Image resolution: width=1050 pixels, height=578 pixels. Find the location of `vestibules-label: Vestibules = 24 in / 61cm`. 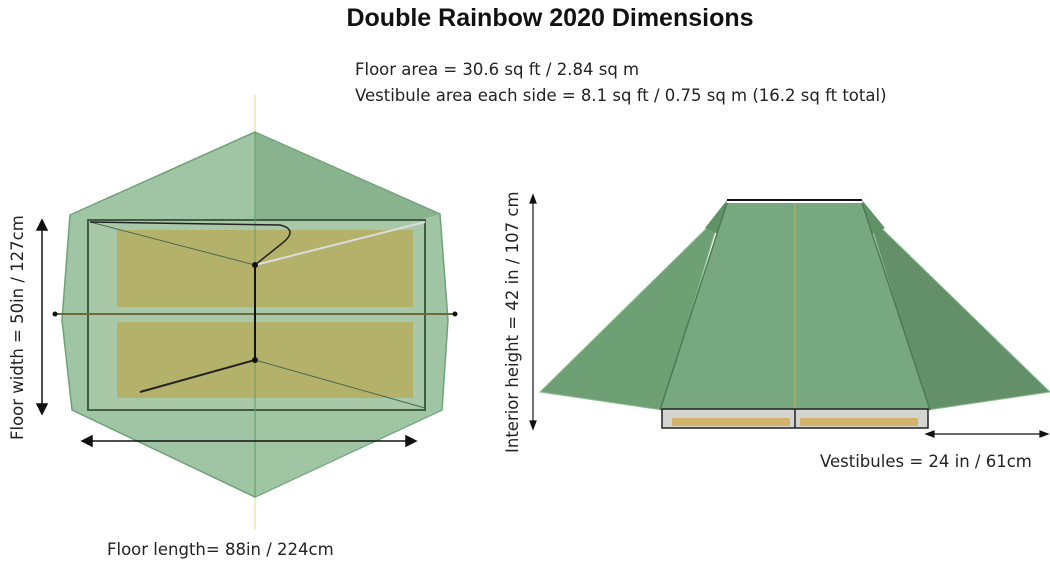

vestibules-label: Vestibules = 24 in / 61cm is located at coordinates (926, 461).